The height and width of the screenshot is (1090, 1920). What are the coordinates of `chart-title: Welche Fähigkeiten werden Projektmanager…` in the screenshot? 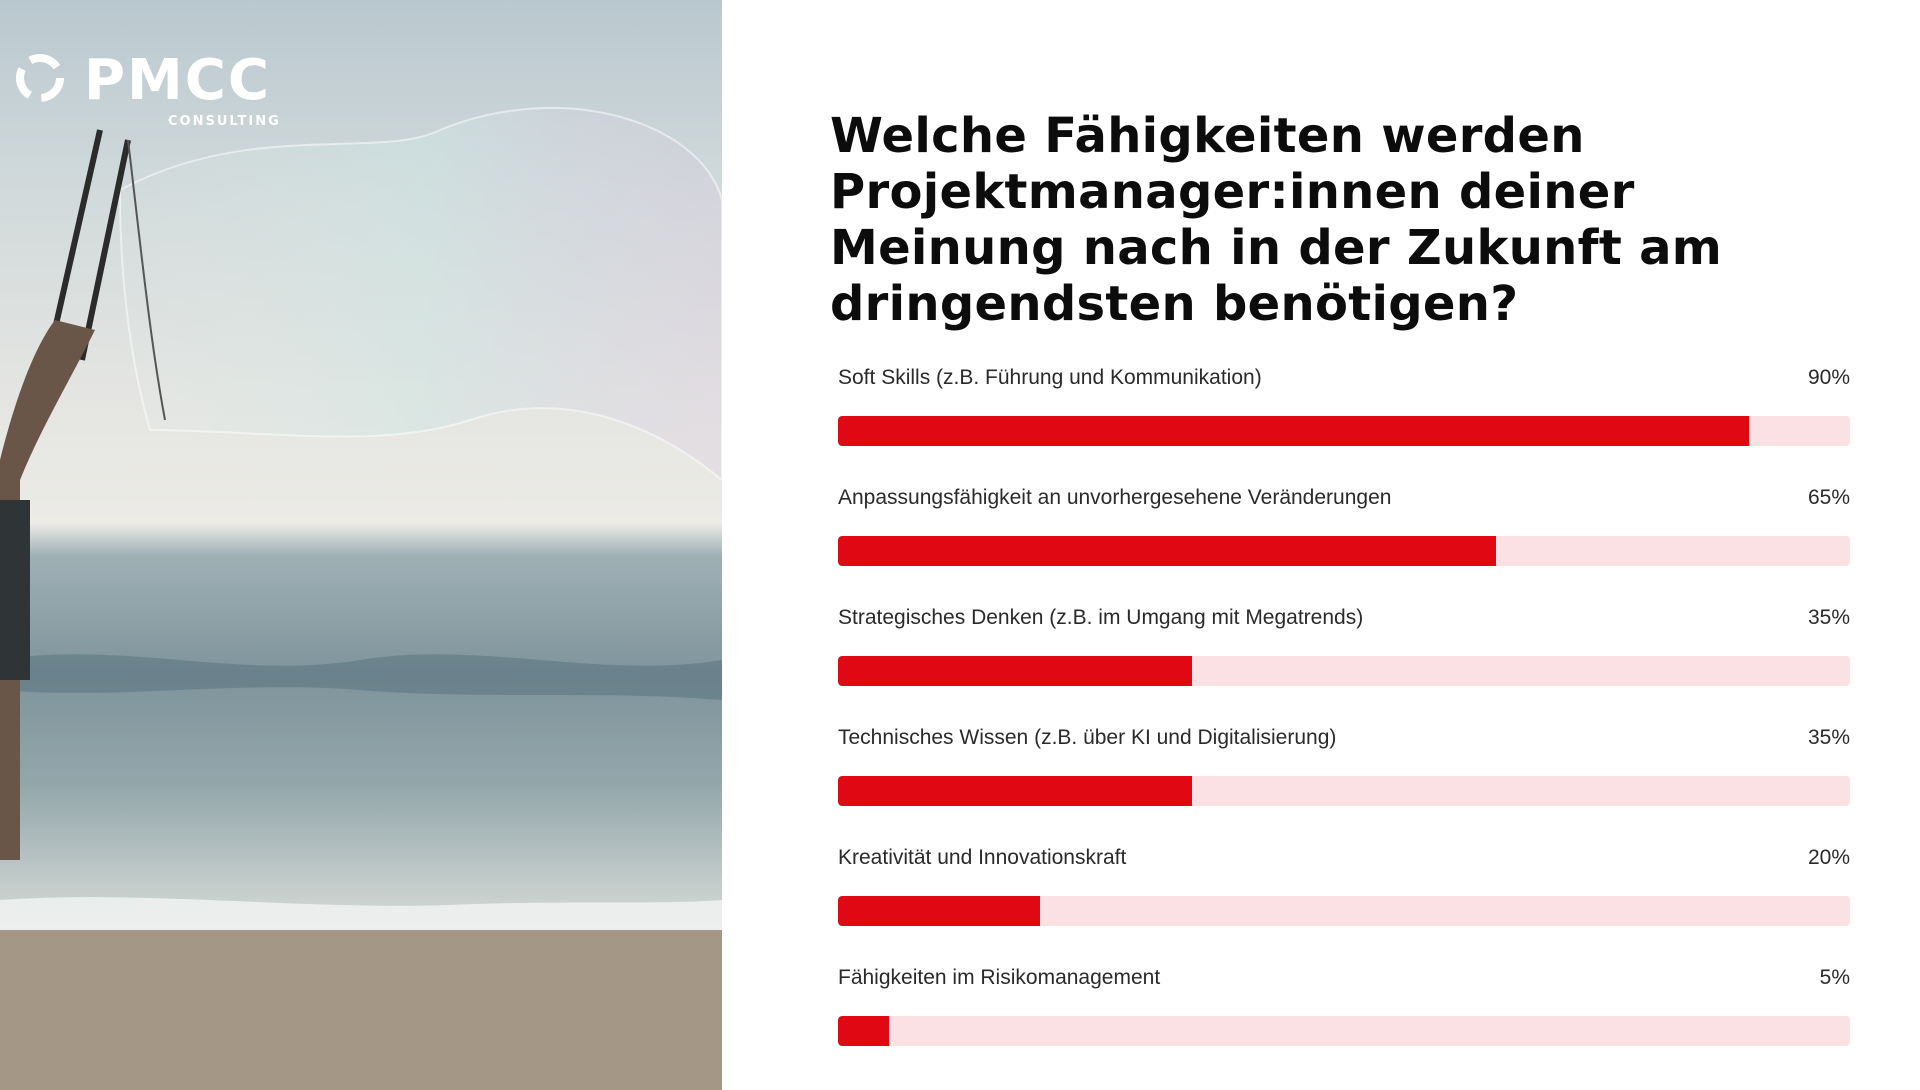 It's located at (1276, 220).